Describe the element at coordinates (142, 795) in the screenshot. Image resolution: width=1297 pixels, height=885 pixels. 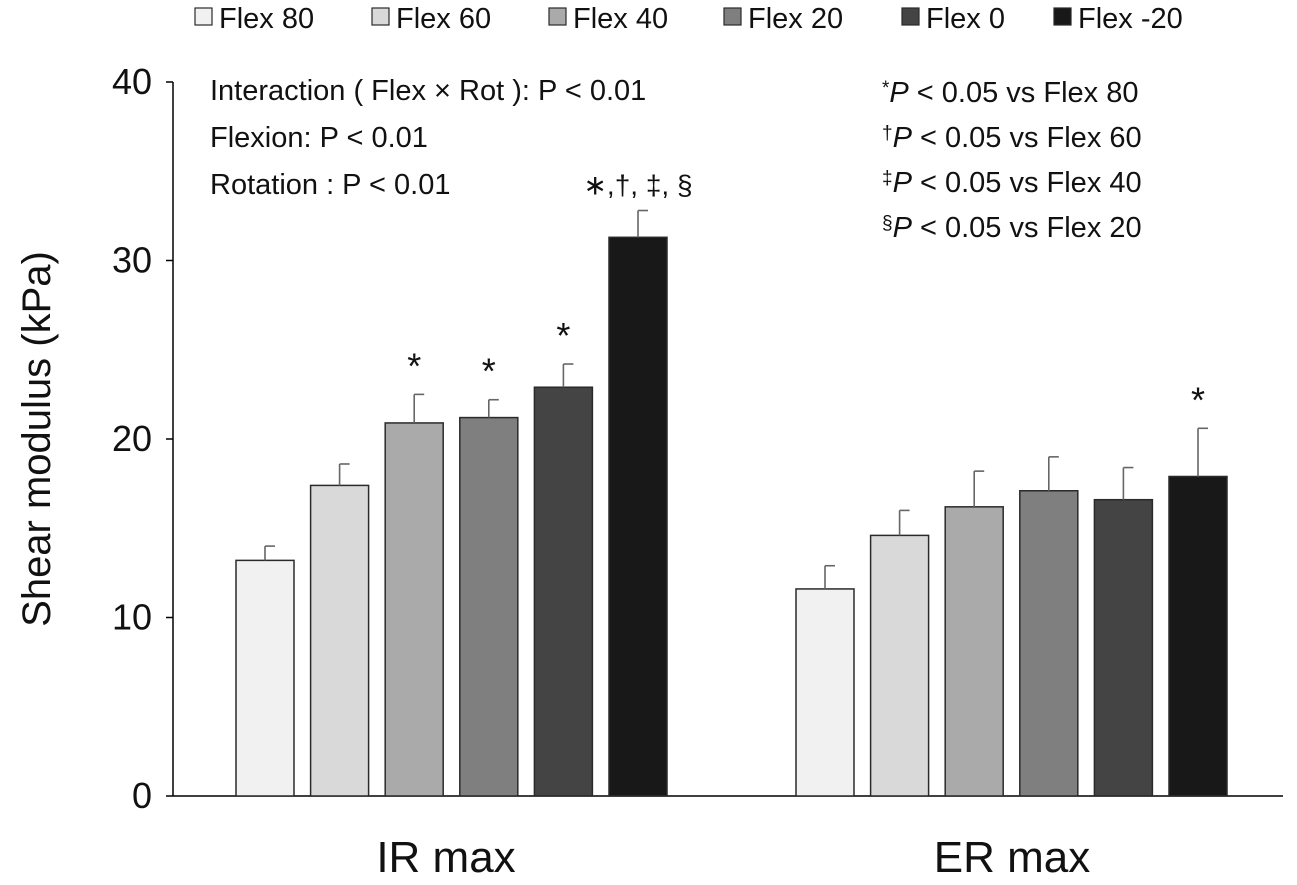
I see `y-tick-label: 0` at that location.